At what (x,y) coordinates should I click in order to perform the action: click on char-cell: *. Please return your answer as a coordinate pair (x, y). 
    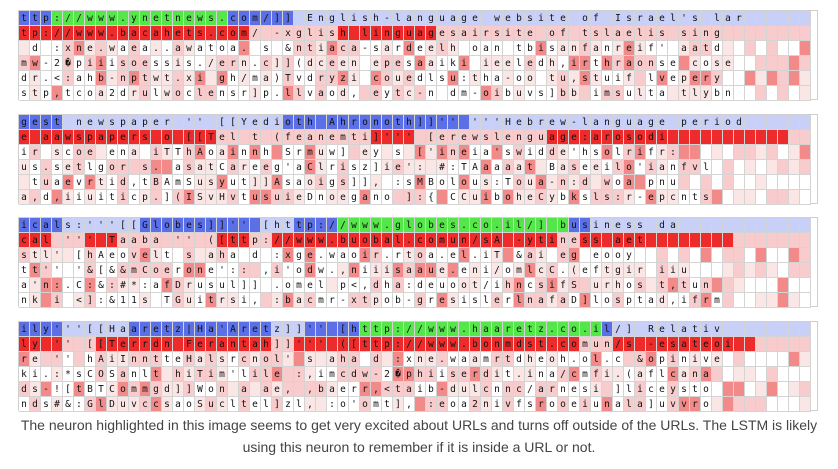
    Looking at the image, I should click on (68, 374).